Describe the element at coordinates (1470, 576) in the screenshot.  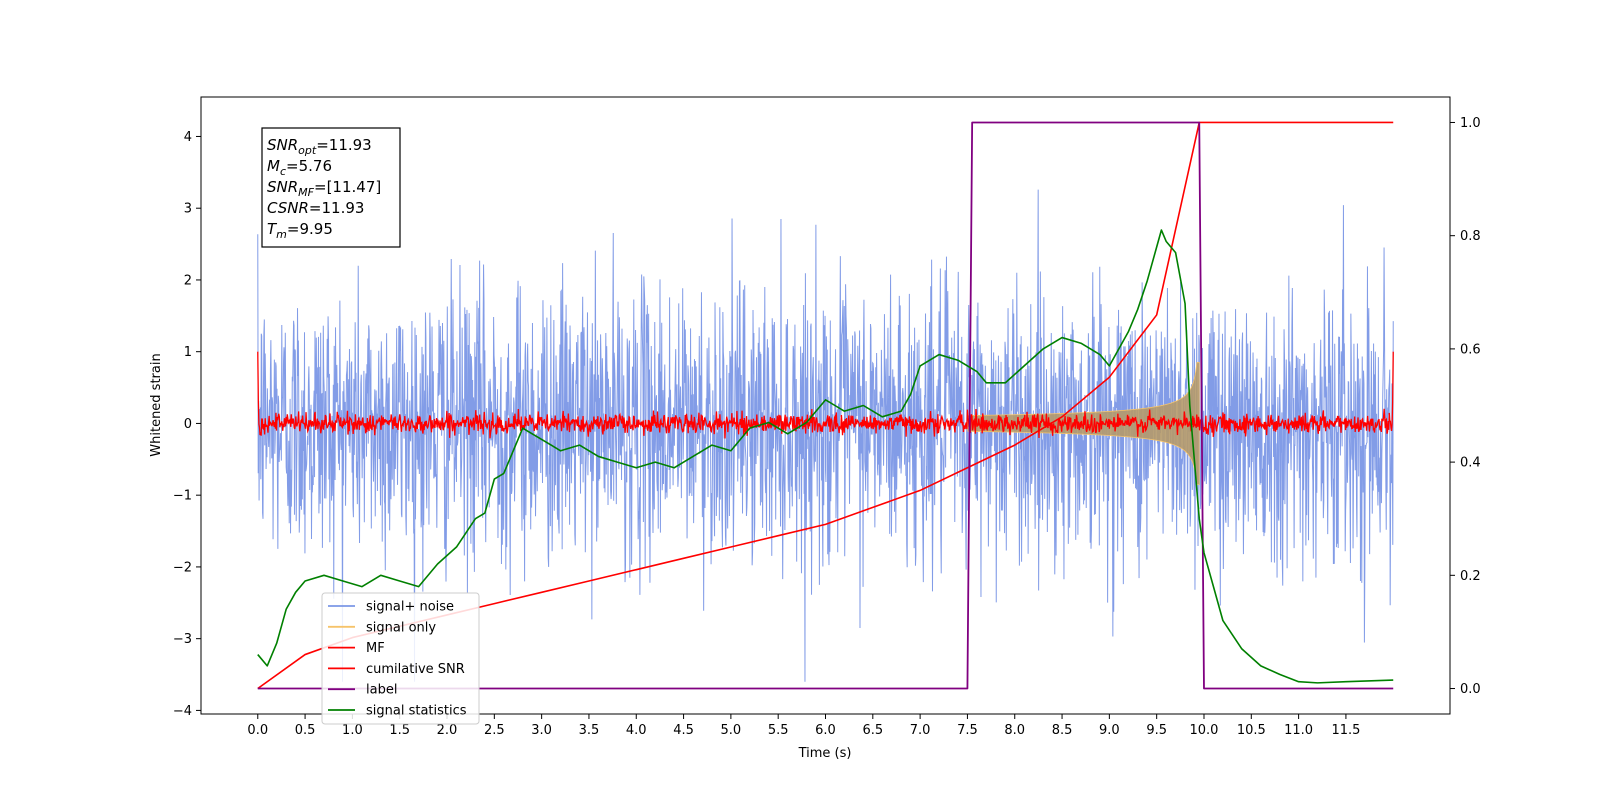
I see `y2-tick-label: 0.2` at that location.